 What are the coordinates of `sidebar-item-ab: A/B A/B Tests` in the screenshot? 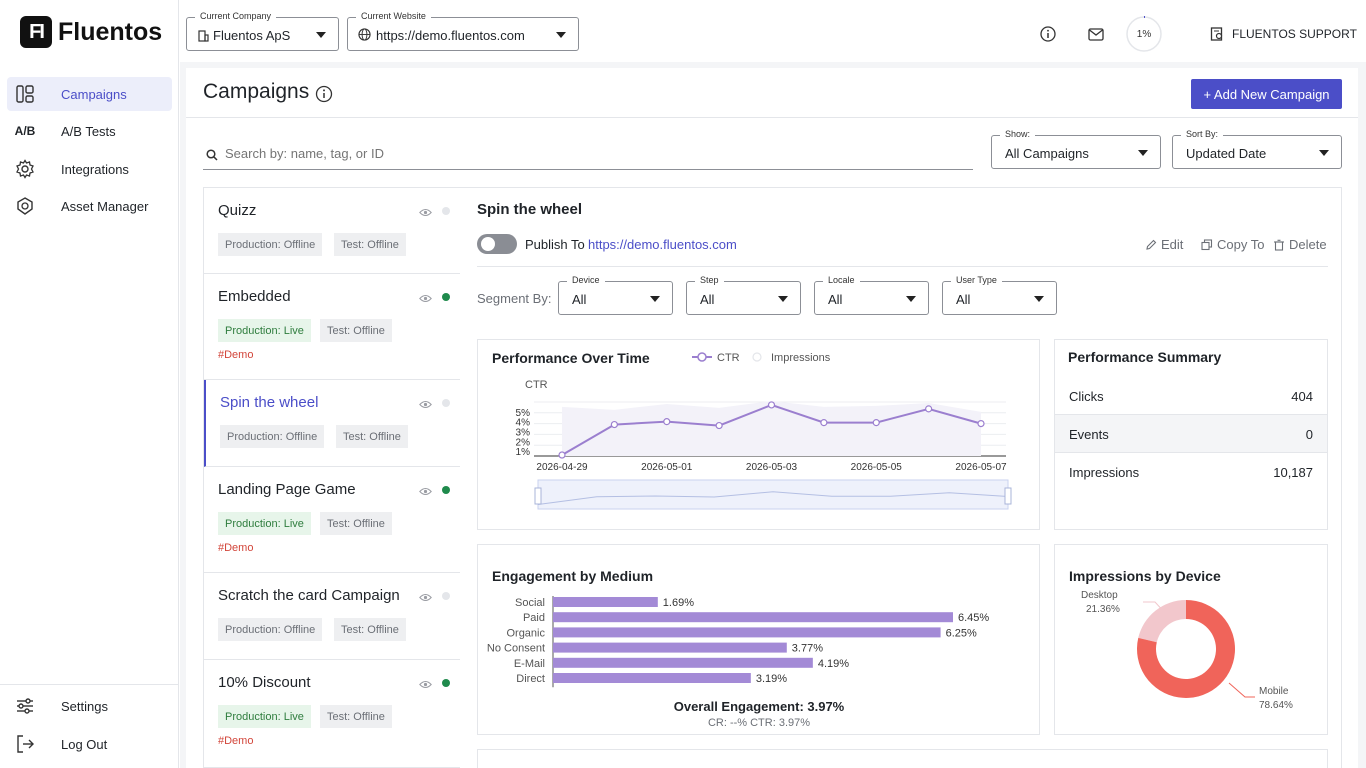 It's located at (89, 131).